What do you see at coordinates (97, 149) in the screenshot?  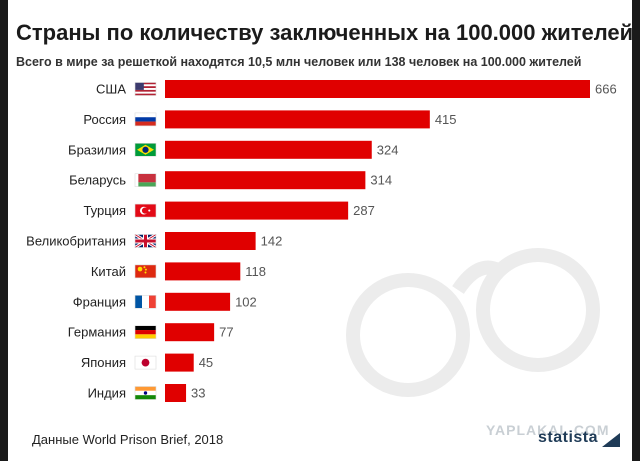 I see `category-label: Бразилия` at bounding box center [97, 149].